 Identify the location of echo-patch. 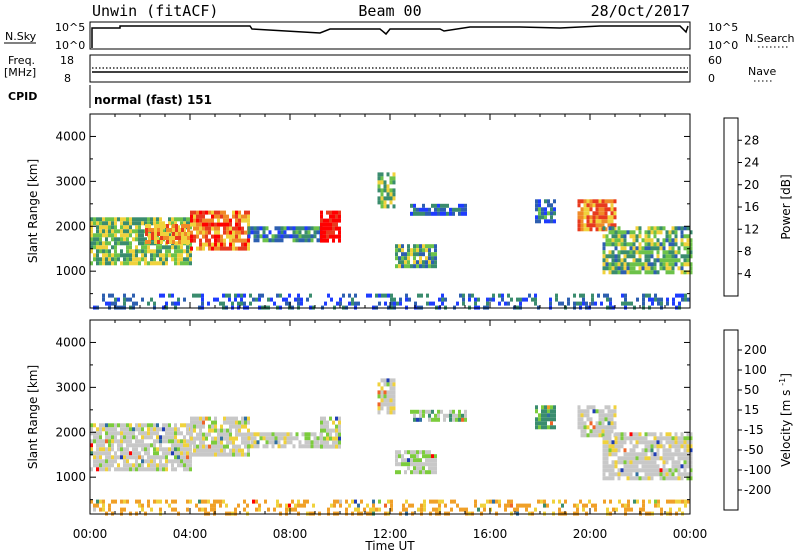
(141, 447).